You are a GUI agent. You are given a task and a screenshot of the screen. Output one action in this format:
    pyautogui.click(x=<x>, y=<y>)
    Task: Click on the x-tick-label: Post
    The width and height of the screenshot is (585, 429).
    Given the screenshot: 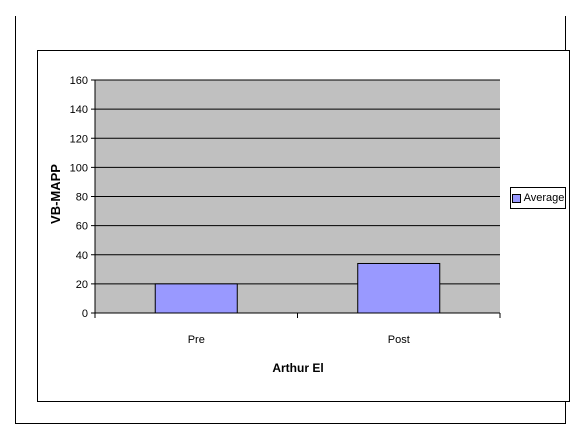 What is the action you would take?
    pyautogui.click(x=399, y=340)
    